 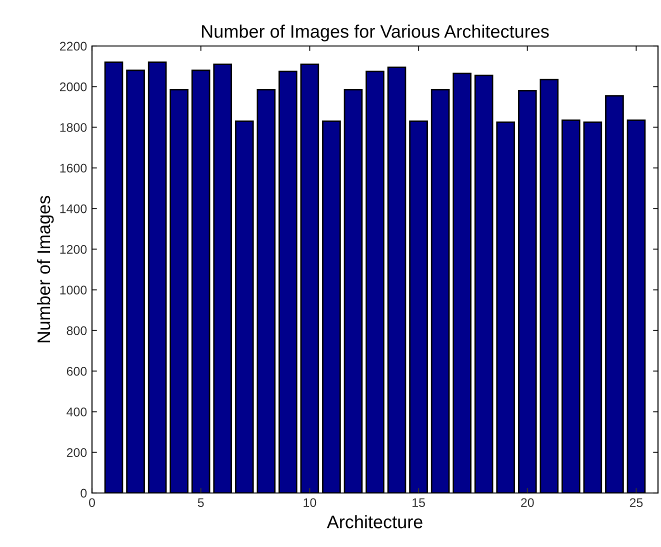 I want to click on y-tick-label: 1400, so click(x=73, y=209).